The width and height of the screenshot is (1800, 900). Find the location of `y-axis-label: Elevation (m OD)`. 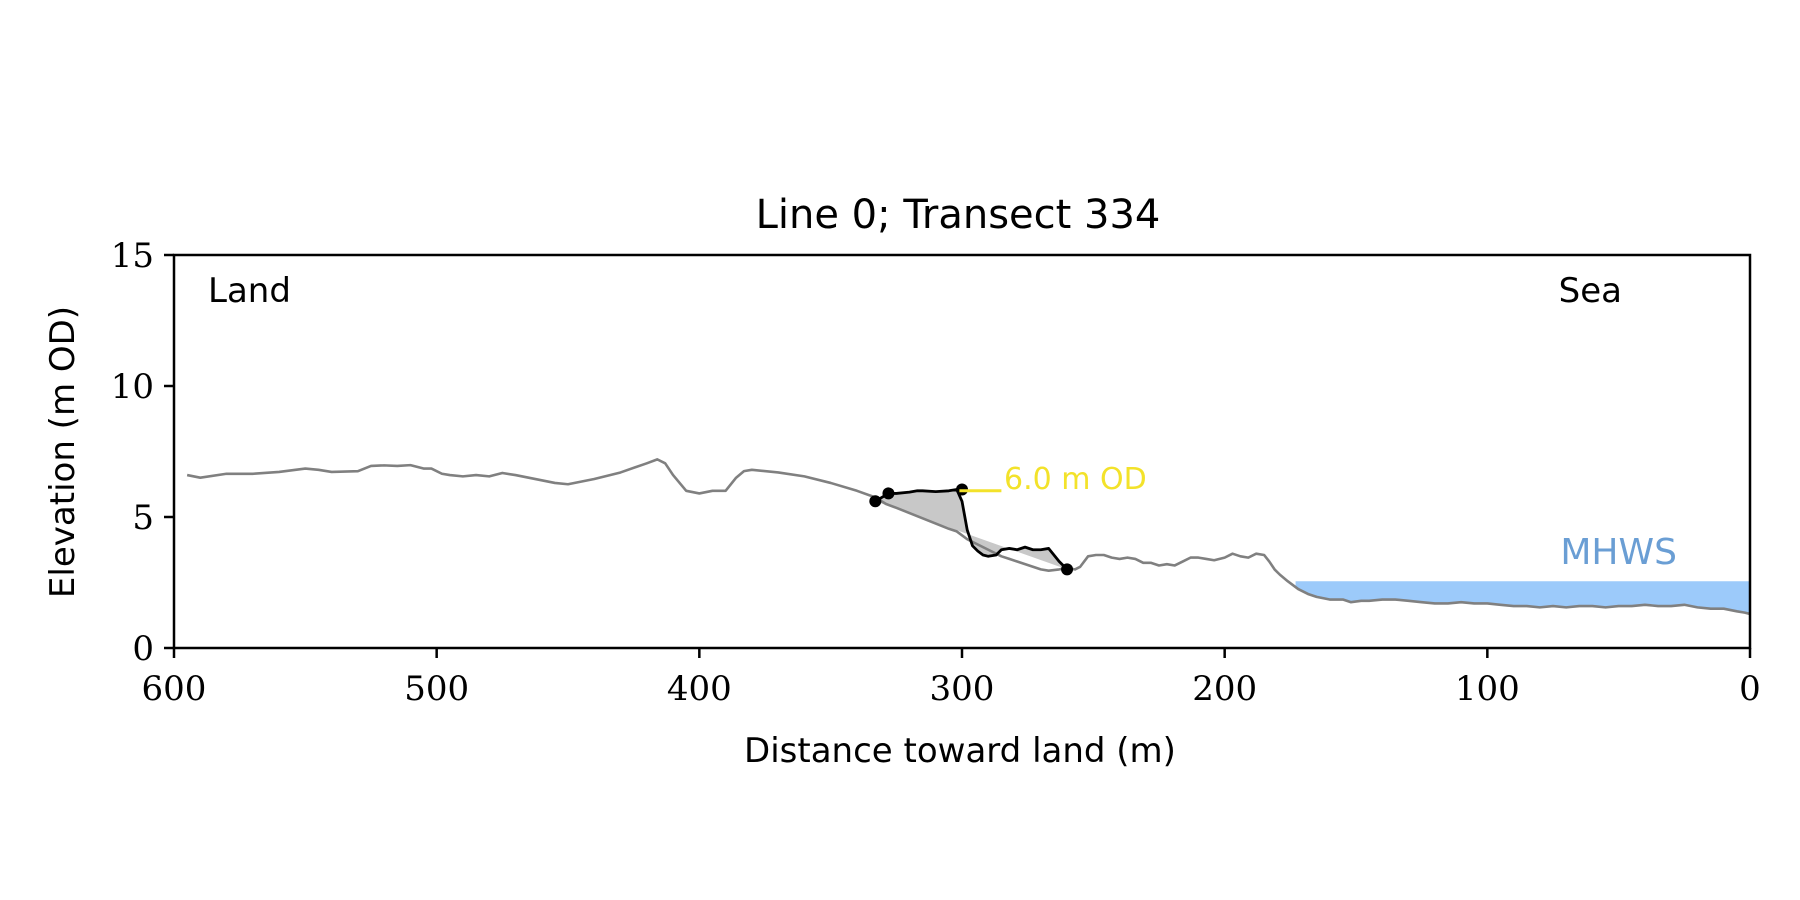

y-axis-label: Elevation (m OD) is located at coordinates (63, 452).